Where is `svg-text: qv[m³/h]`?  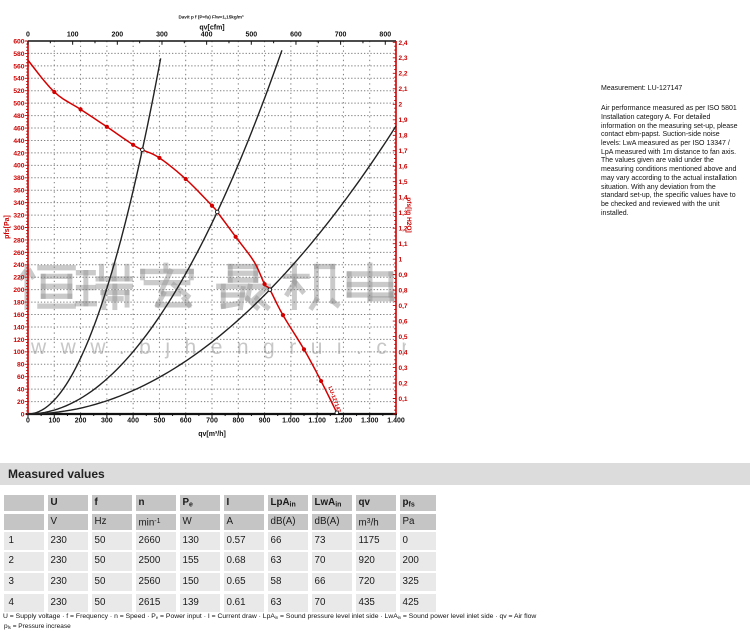
svg-text: qv[m³/h] is located at coordinates (212, 434).